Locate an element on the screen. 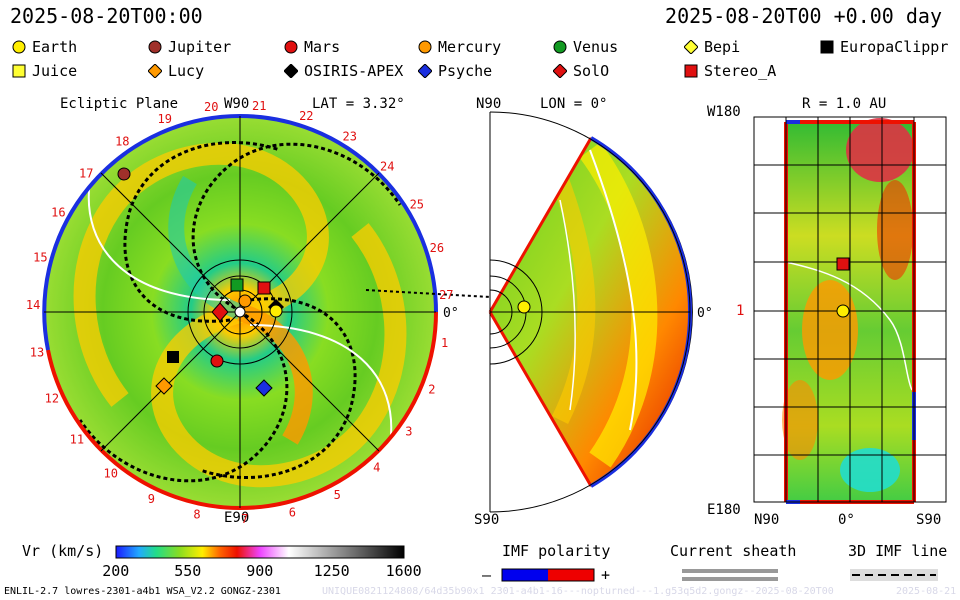 The image size is (960, 600). carrington-tick: 23 is located at coordinates (349, 137).